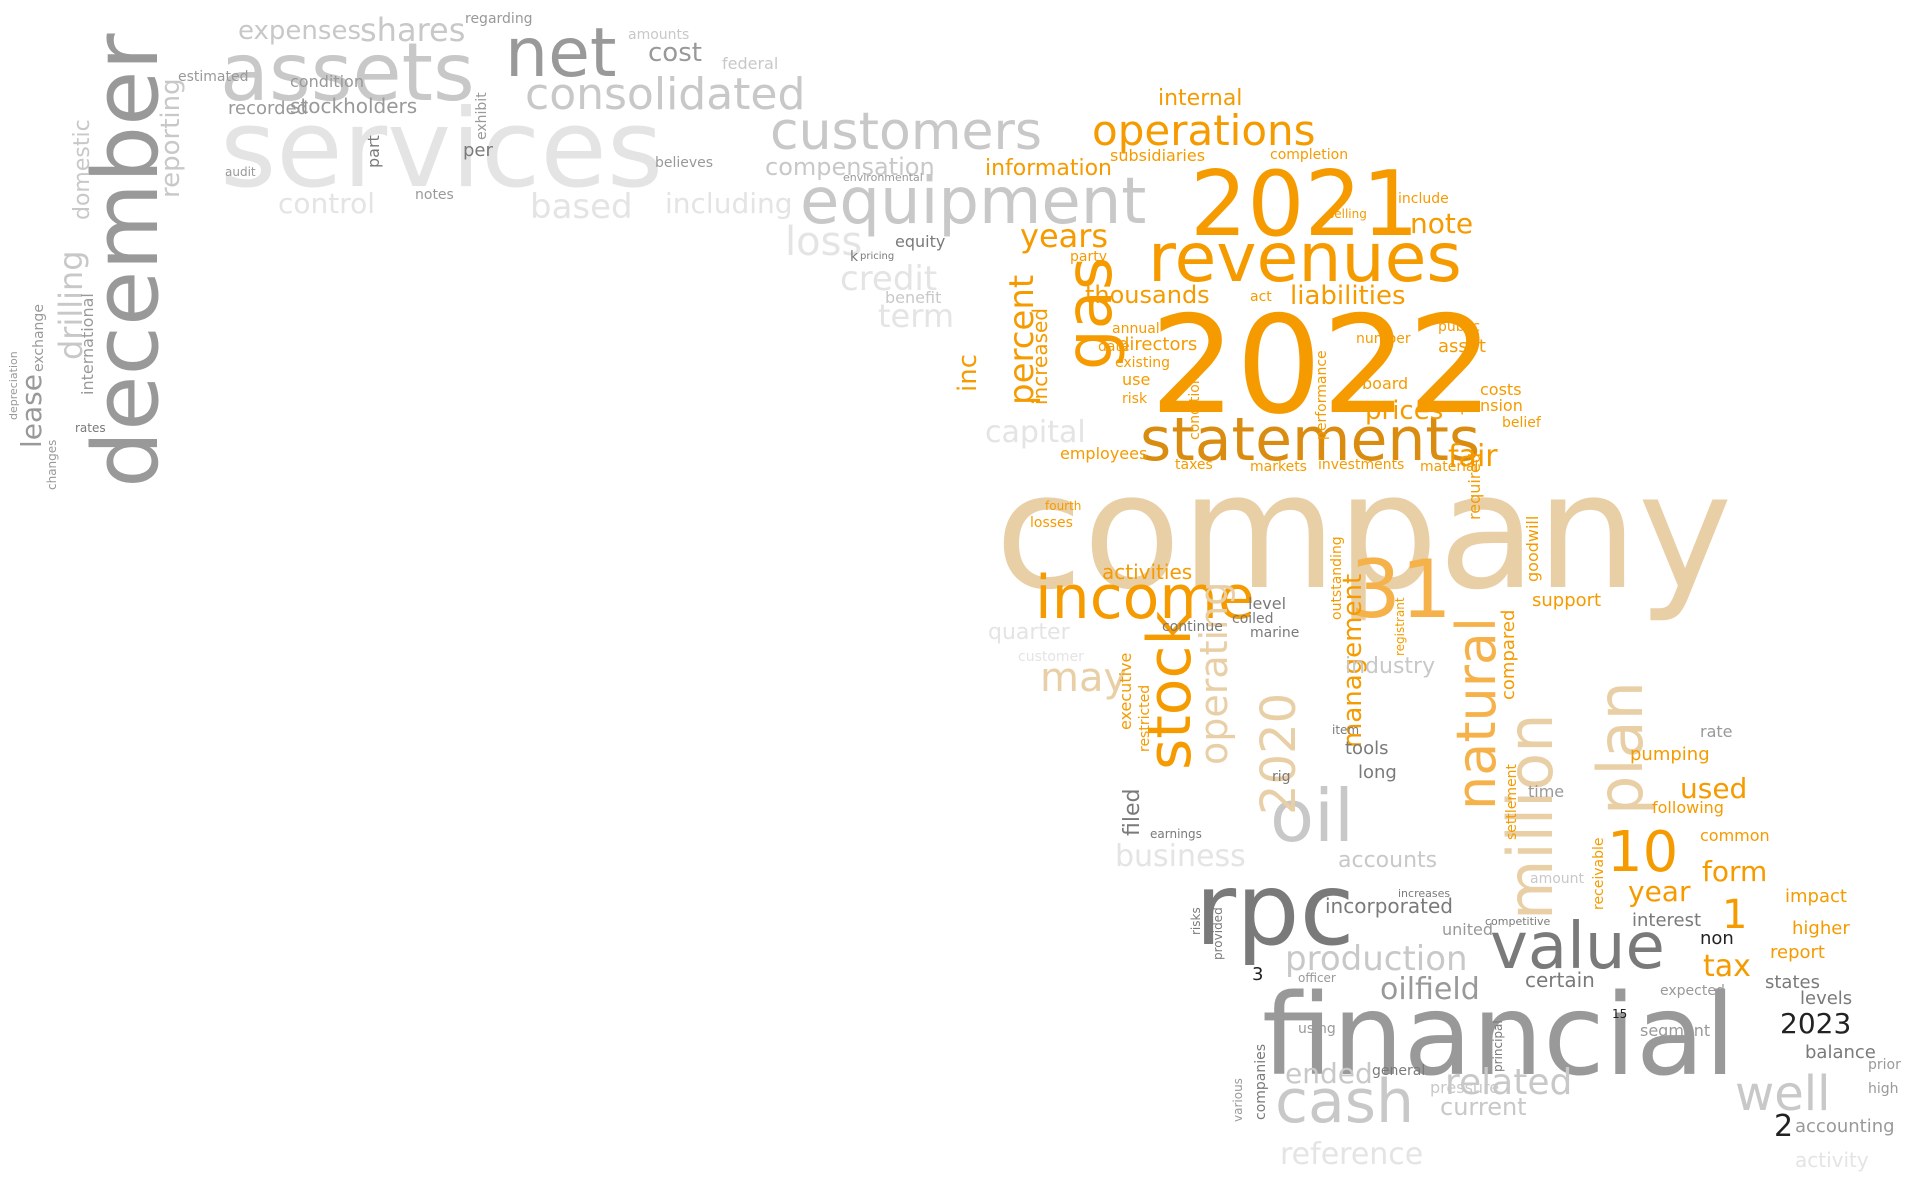 The height and width of the screenshot is (1196, 1920). I want to click on word-reference: reference, so click(1352, 1154).